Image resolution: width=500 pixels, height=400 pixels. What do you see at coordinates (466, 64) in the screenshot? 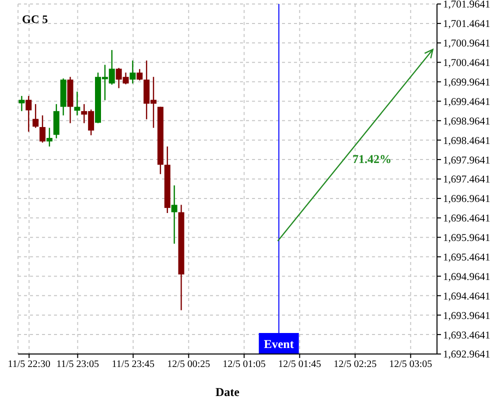
I see `y-tick-label: 1,700.4641` at bounding box center [466, 64].